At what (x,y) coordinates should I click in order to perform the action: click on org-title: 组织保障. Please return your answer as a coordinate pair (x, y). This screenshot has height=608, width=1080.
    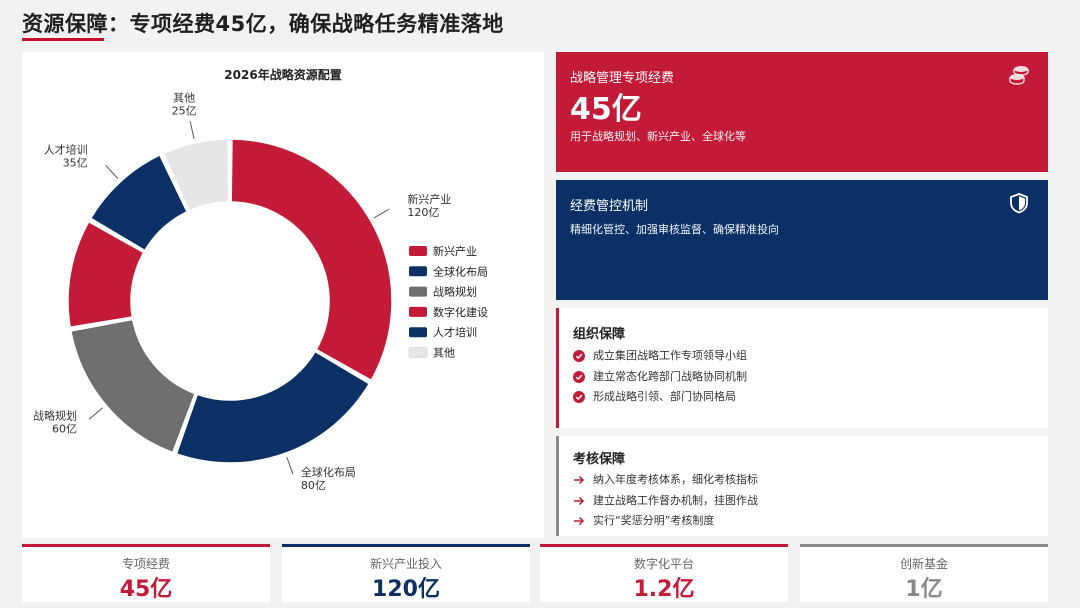
    Looking at the image, I should click on (599, 334).